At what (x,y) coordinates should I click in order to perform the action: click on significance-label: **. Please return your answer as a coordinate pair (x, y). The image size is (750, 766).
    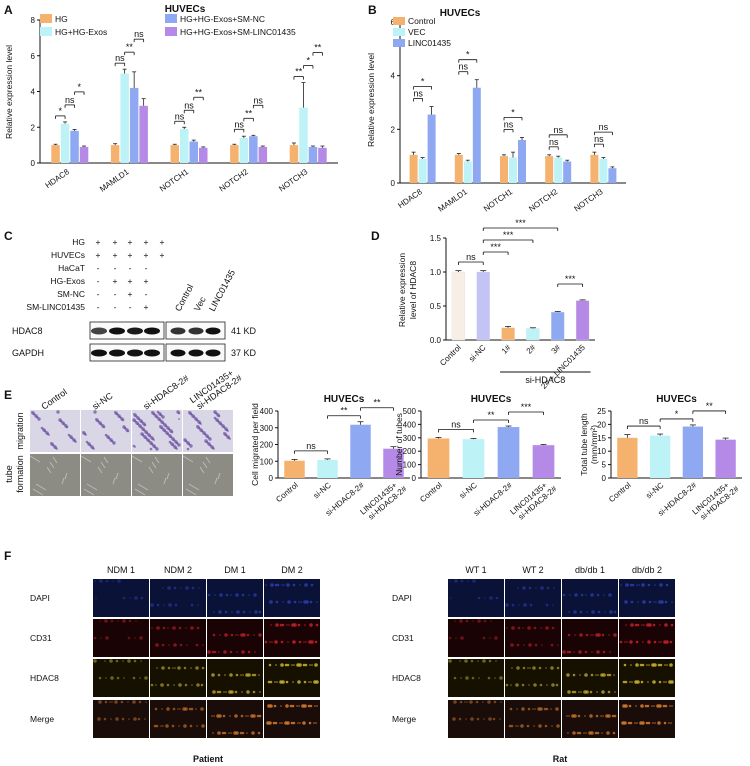
    Looking at the image, I should click on (318, 48).